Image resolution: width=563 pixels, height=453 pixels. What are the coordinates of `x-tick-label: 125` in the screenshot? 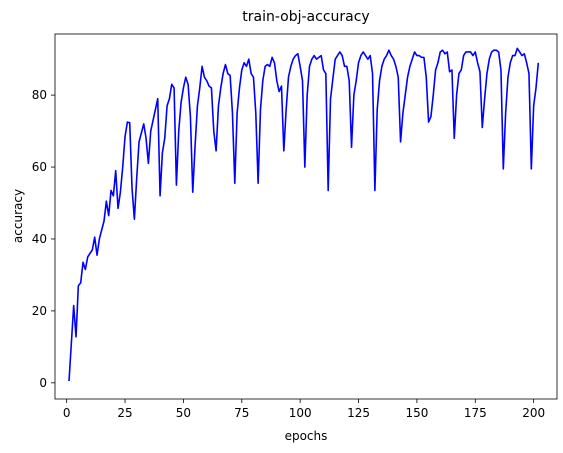 It's located at (358, 413).